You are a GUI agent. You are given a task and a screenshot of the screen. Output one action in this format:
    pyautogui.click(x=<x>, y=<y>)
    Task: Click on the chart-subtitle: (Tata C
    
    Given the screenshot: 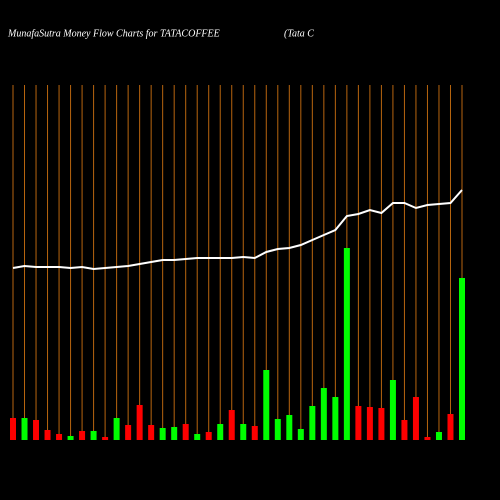 What is the action you would take?
    pyautogui.click(x=299, y=33)
    